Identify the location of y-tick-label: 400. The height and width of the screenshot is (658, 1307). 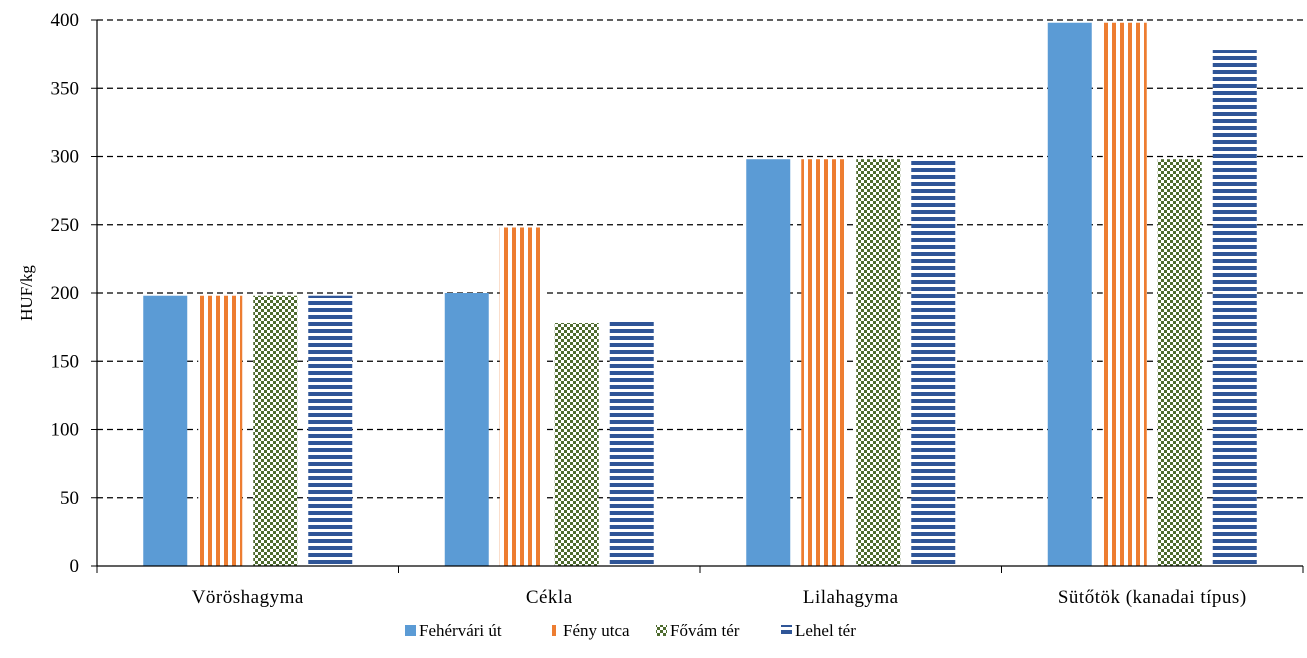
(65, 20).